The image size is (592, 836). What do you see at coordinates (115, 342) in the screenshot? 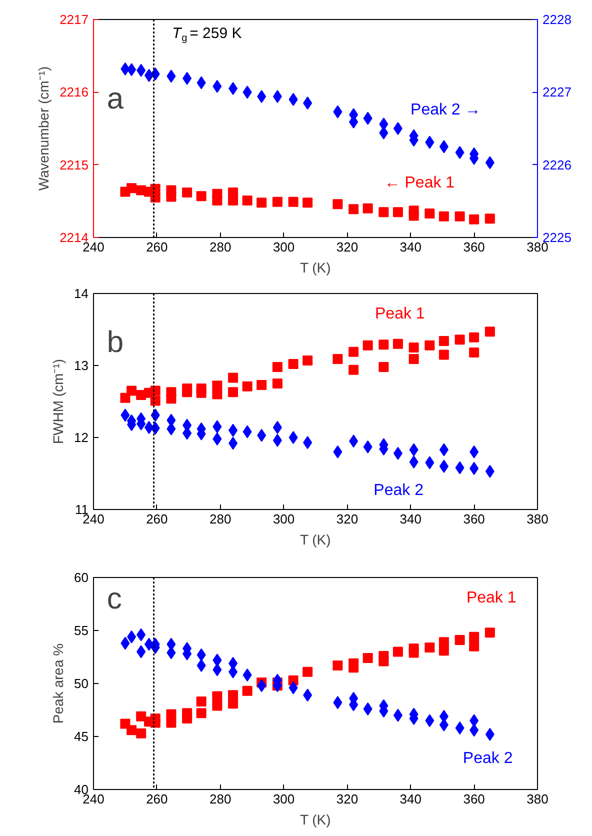
I see `annotation: b` at bounding box center [115, 342].